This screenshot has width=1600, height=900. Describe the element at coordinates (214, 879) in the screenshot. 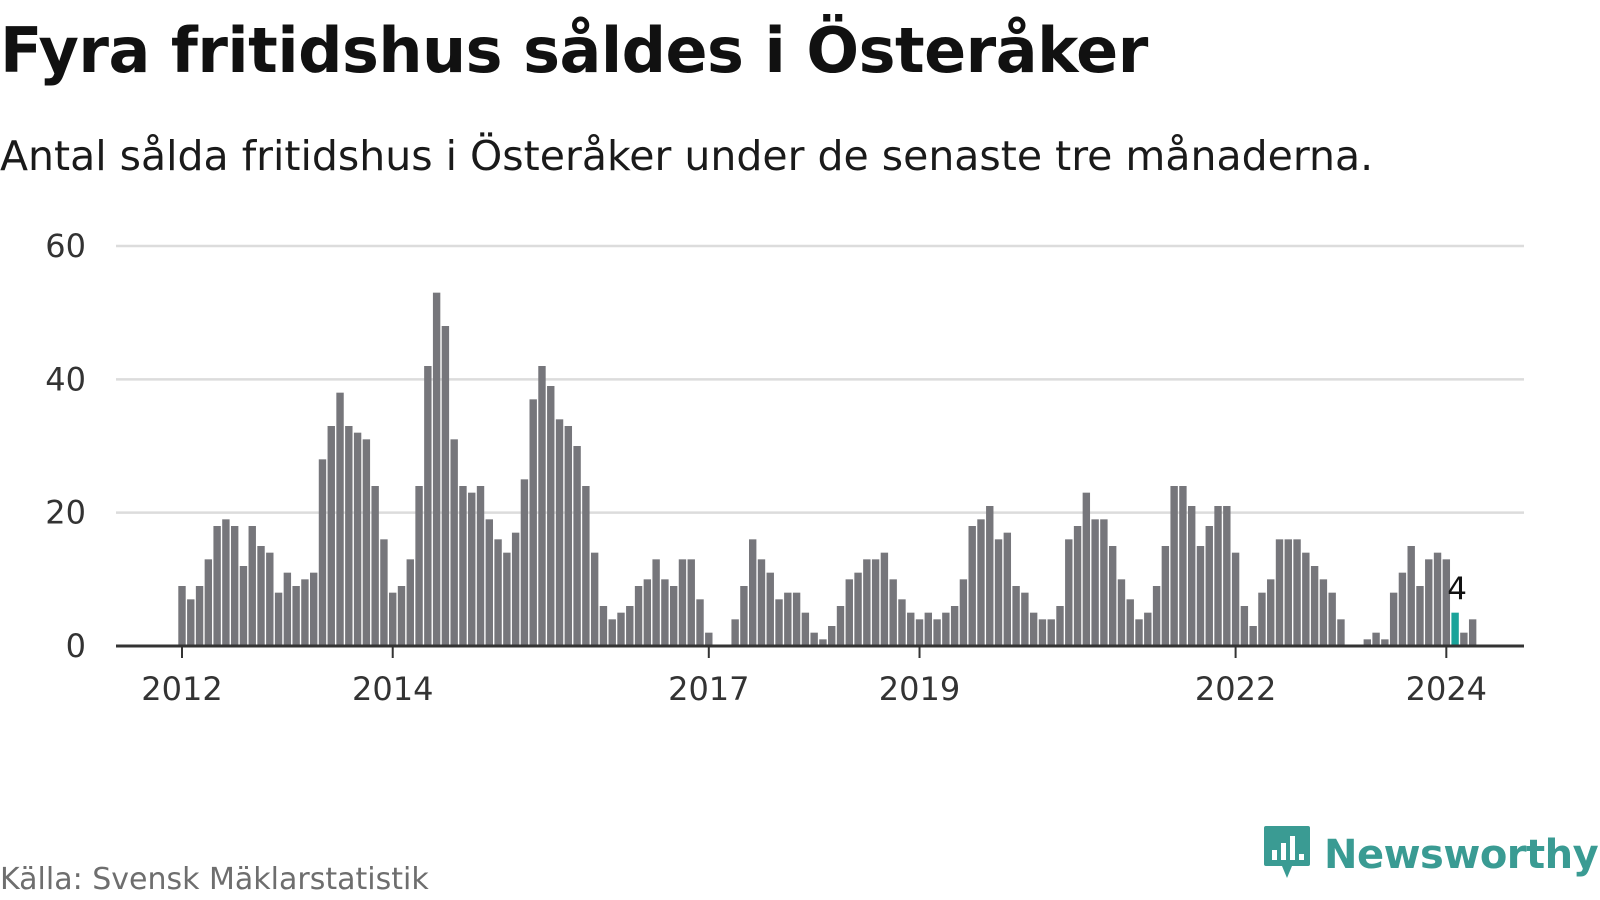

I see `source-note: Källa: Svensk Mäklarstatistik` at that location.